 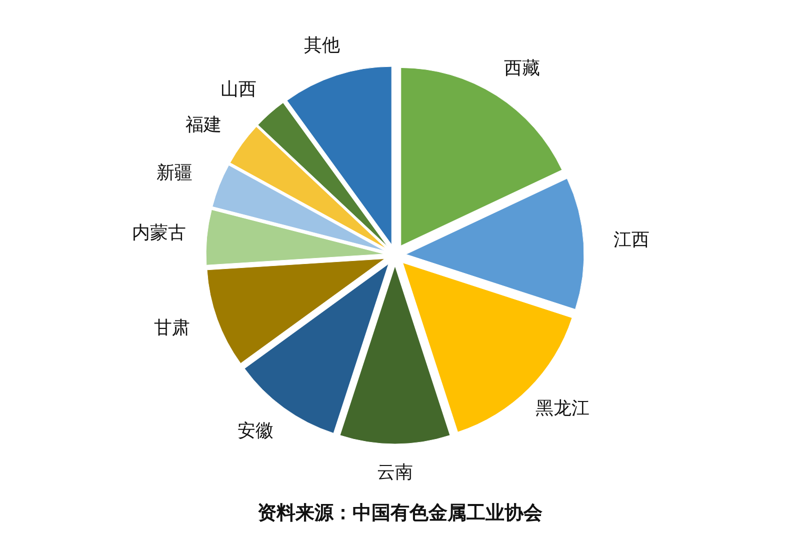 I want to click on slice-label: 福建, so click(x=203, y=124).